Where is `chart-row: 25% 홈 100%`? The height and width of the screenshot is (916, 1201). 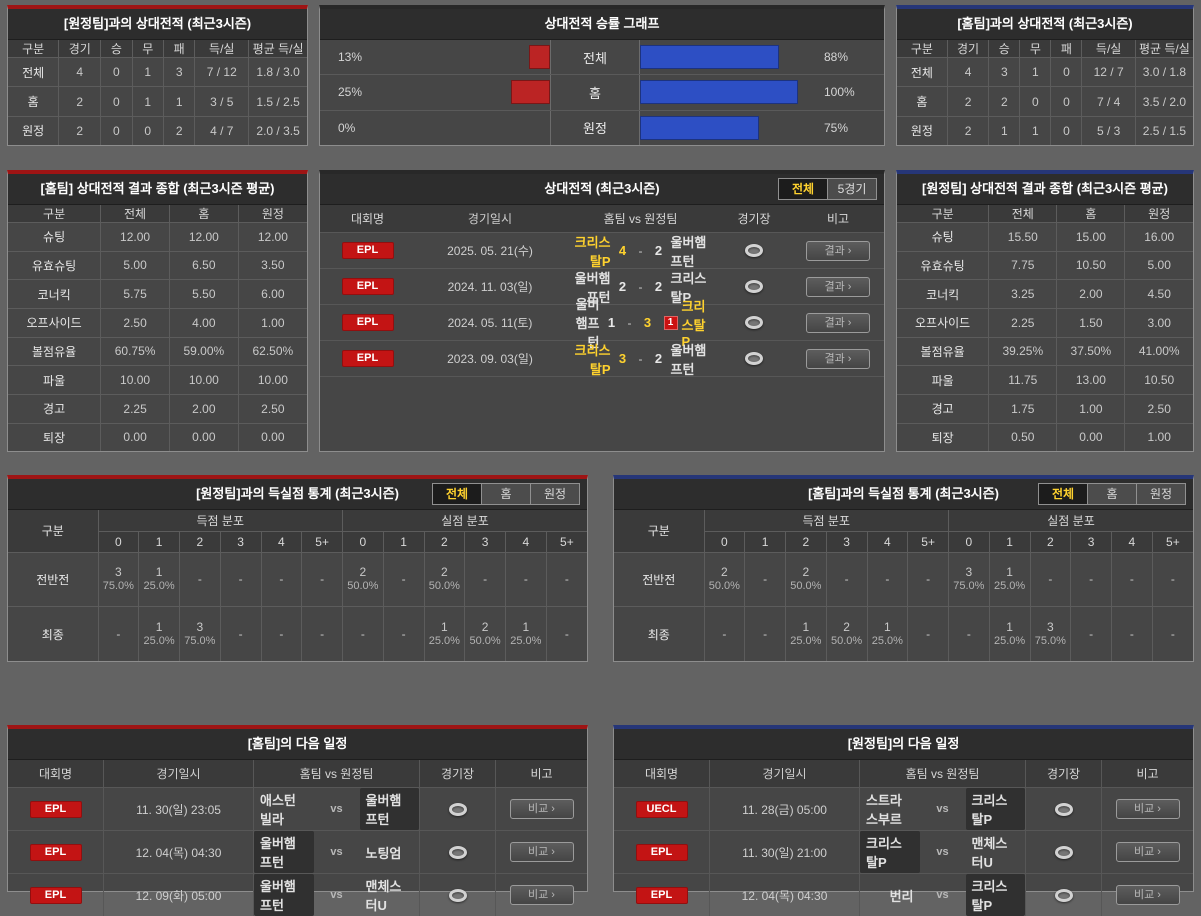 chart-row: 25% 홈 100% is located at coordinates (602, 92).